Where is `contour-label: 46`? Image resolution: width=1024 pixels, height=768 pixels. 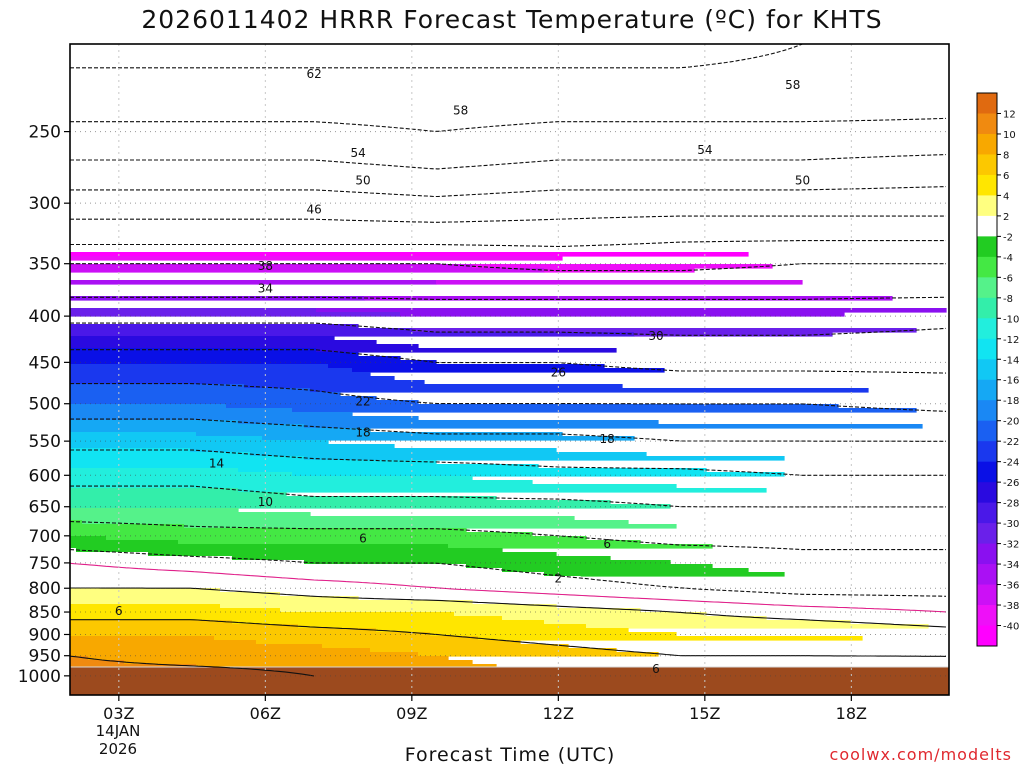 contour-label: 46 is located at coordinates (314, 210).